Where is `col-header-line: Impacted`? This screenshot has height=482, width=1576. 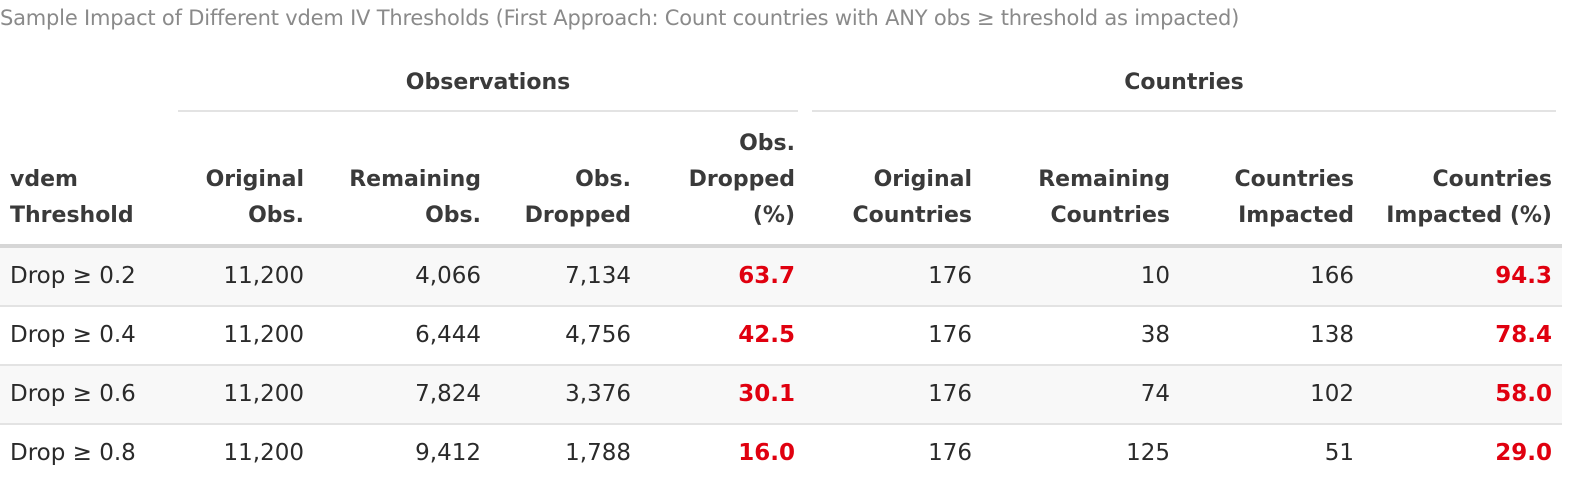
col-header-line: Impacted is located at coordinates (1296, 215).